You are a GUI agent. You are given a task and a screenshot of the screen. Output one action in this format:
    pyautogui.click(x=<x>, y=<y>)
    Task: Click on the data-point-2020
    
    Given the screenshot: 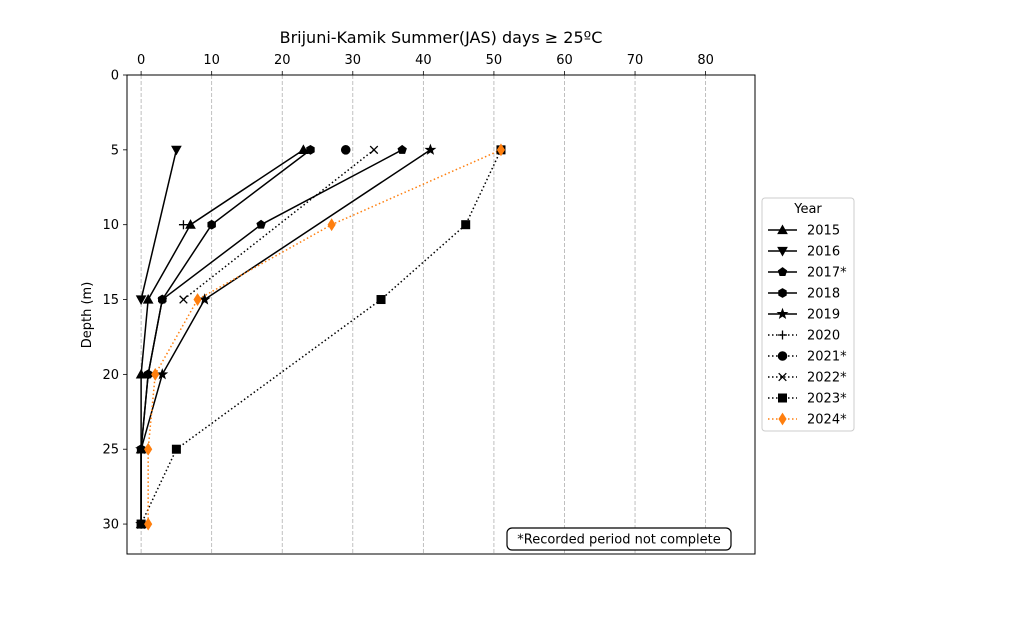 What is the action you would take?
    pyautogui.click(x=183, y=225)
    